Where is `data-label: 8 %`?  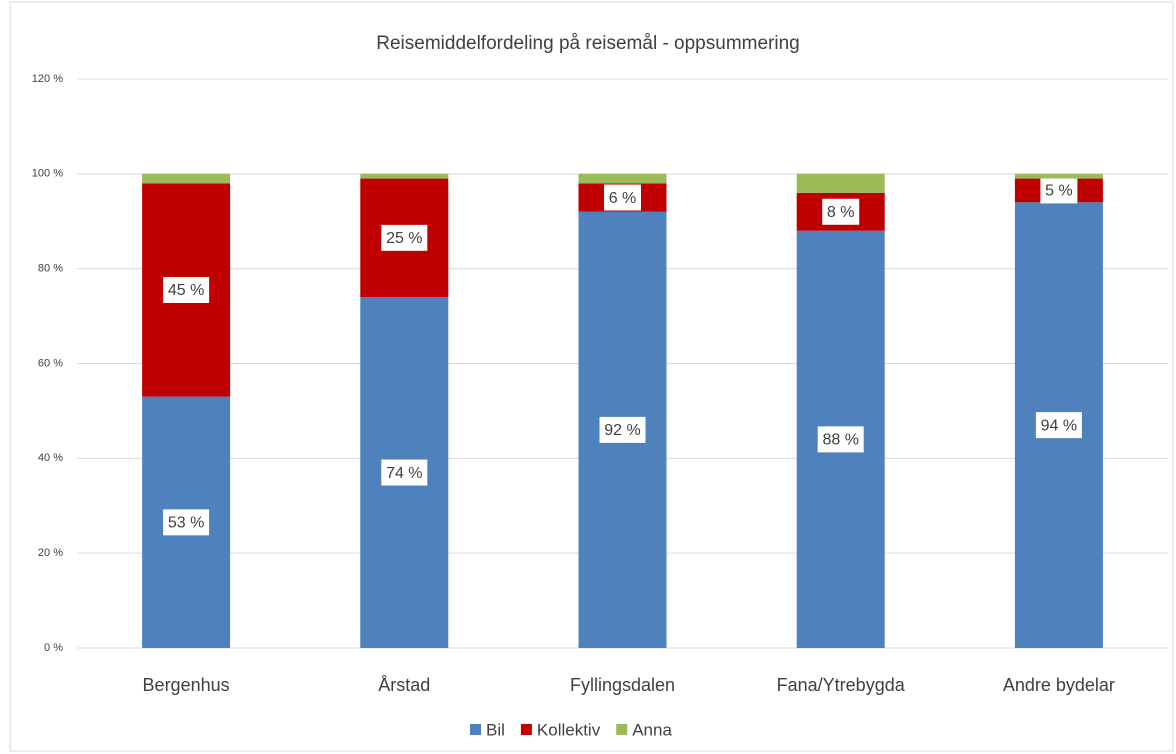
data-label: 8 % is located at coordinates (841, 212).